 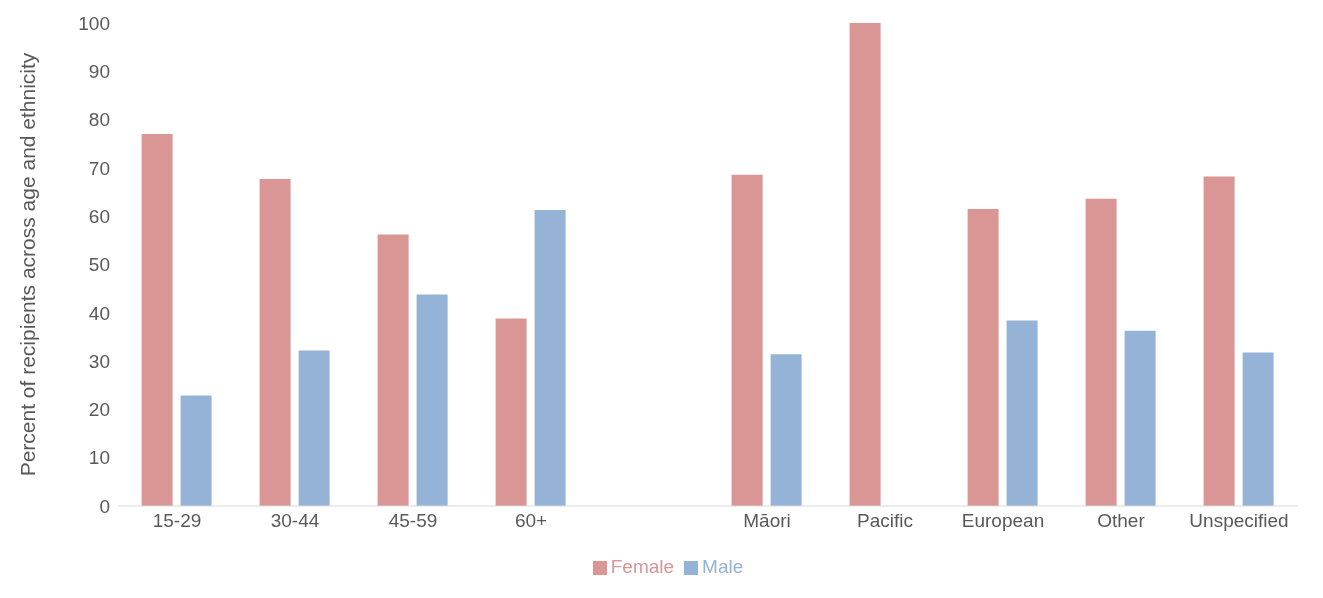 I want to click on x-tick-label: European, so click(x=1003, y=521).